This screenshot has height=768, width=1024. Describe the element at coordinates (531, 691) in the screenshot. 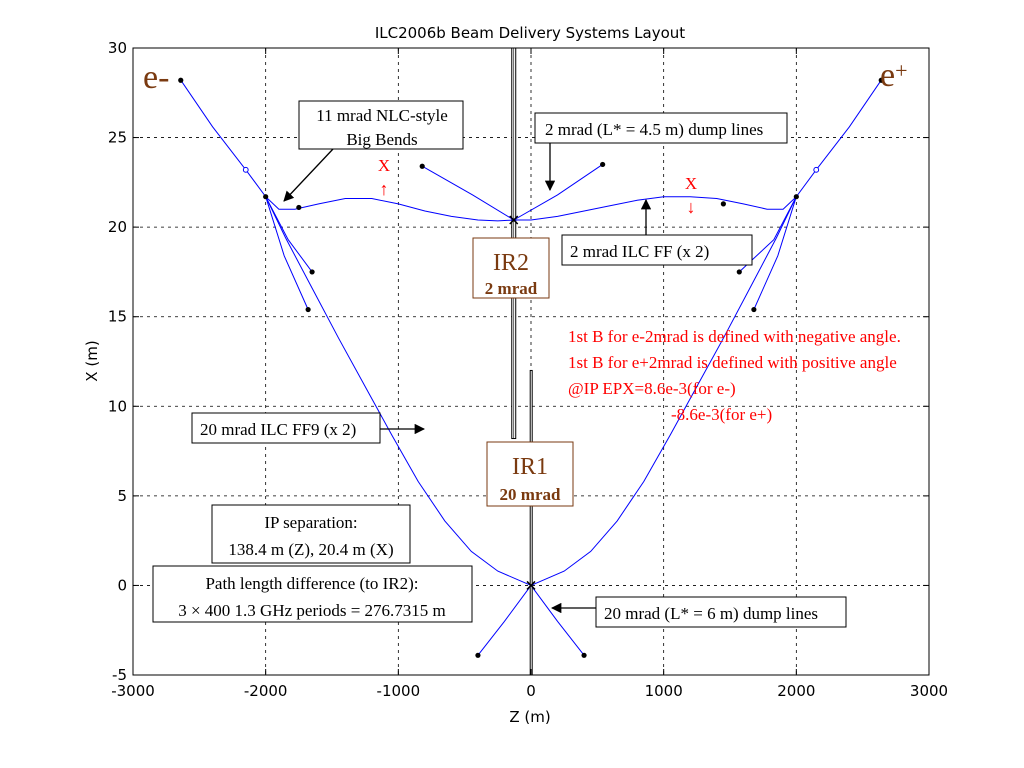

I see `x-tick-label: 0` at that location.